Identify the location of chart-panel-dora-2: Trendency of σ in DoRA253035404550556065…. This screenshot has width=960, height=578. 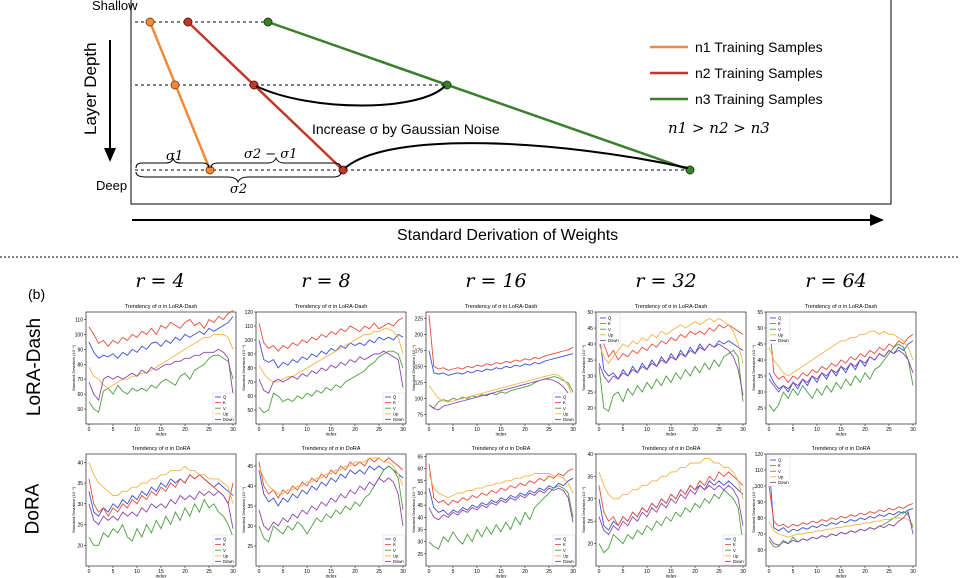
(496, 510).